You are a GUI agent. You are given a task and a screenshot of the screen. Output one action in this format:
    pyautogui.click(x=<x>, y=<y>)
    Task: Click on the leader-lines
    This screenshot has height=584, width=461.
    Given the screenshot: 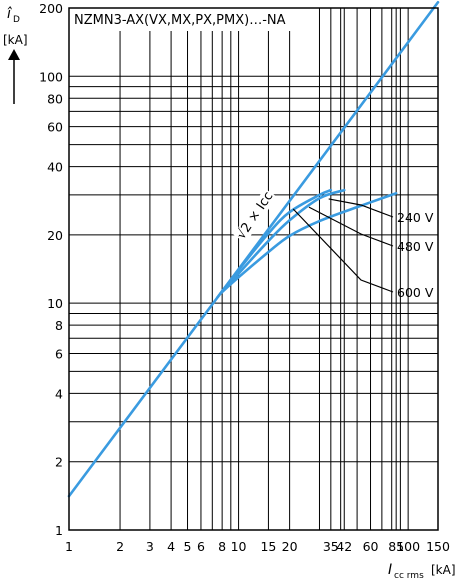 What is the action you would take?
    pyautogui.click(x=343, y=245)
    